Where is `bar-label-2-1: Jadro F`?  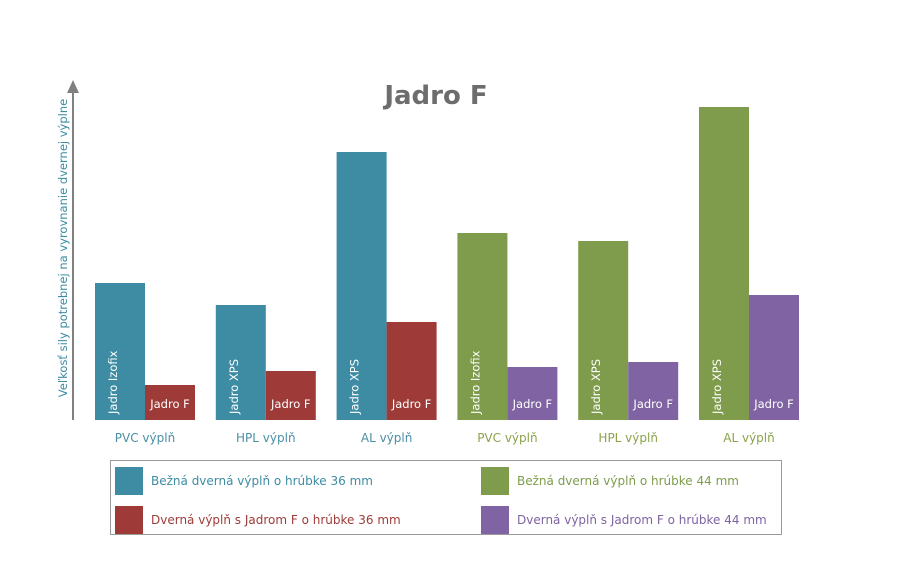 bar-label-2-1: Jadro F is located at coordinates (411, 404).